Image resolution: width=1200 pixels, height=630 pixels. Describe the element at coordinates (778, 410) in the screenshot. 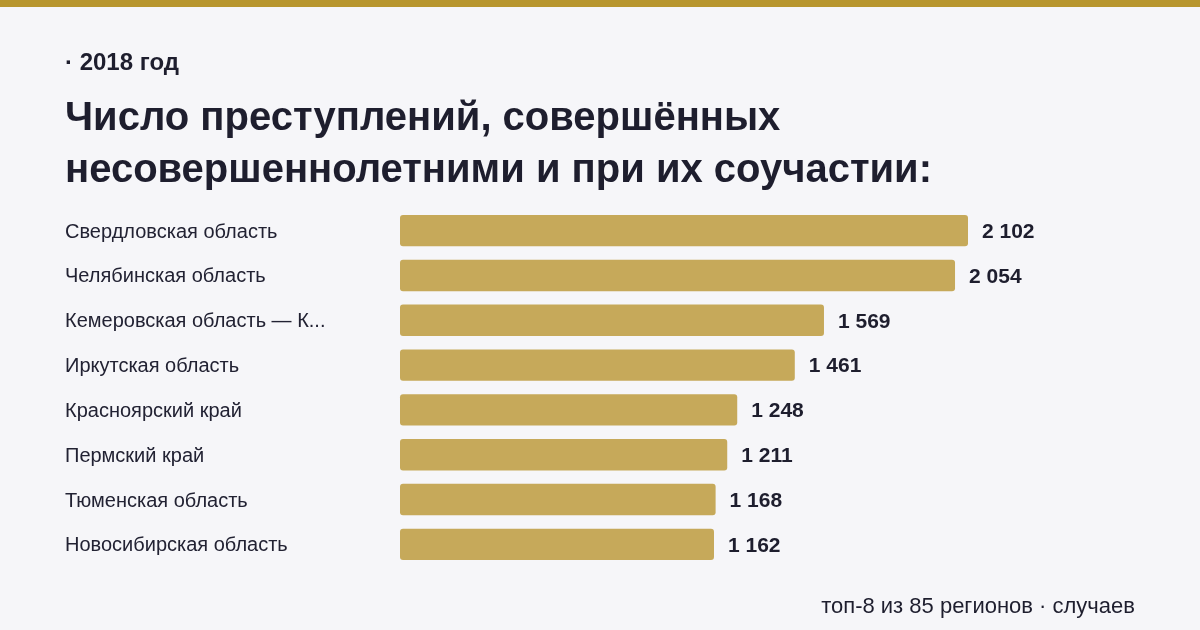

I see `data-label: 1 248` at that location.